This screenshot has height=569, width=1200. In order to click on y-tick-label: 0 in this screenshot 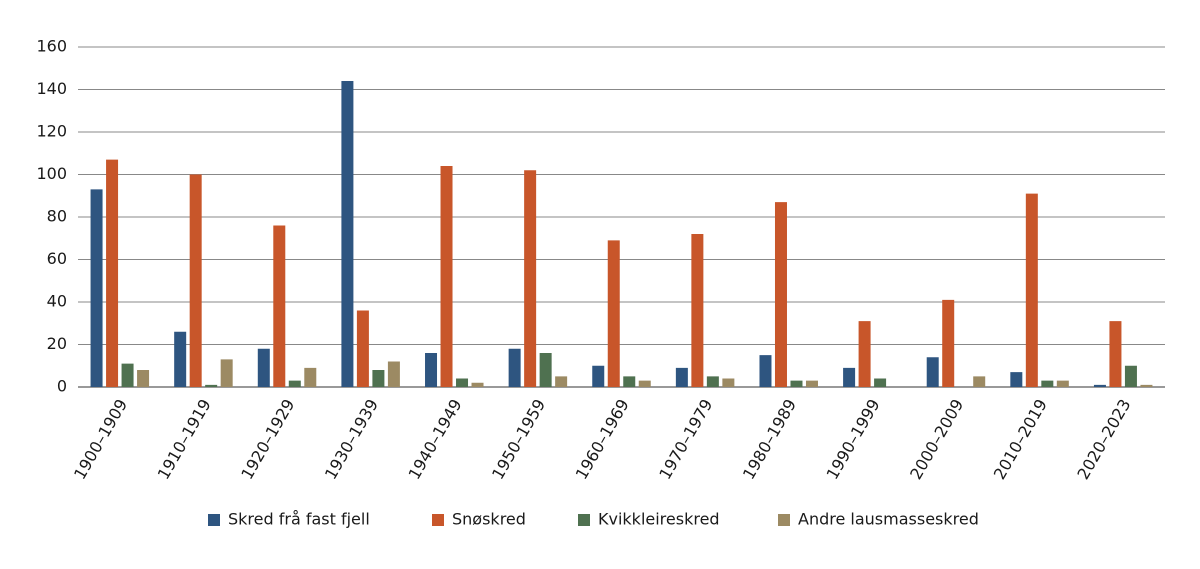, I will do `click(62, 386)`.